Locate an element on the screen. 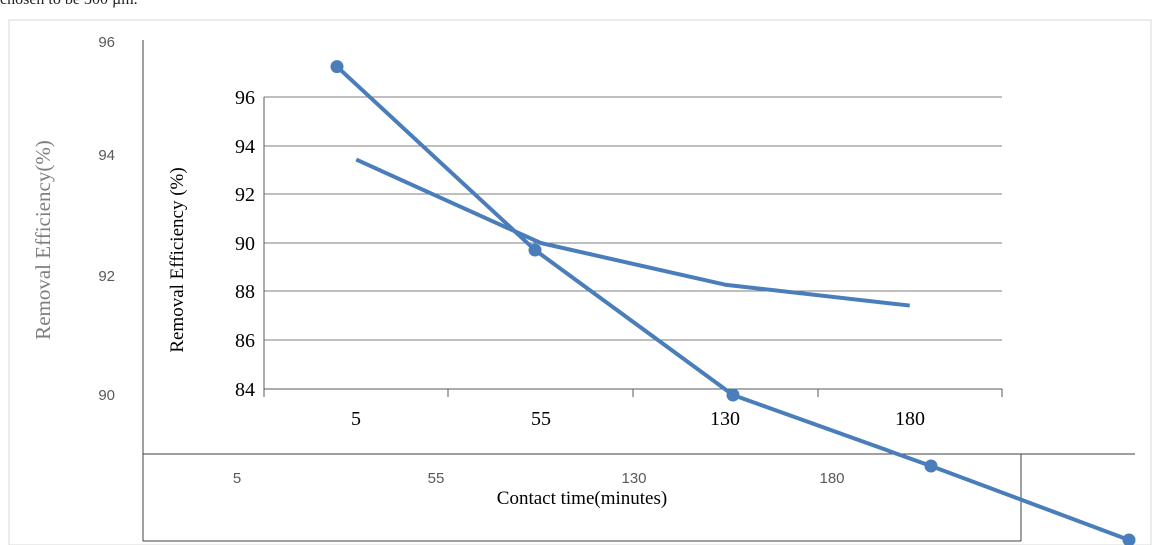 Image resolution: width=1152 pixels, height=545 pixels. inner-y-tick-label: 96 is located at coordinates (245, 98).